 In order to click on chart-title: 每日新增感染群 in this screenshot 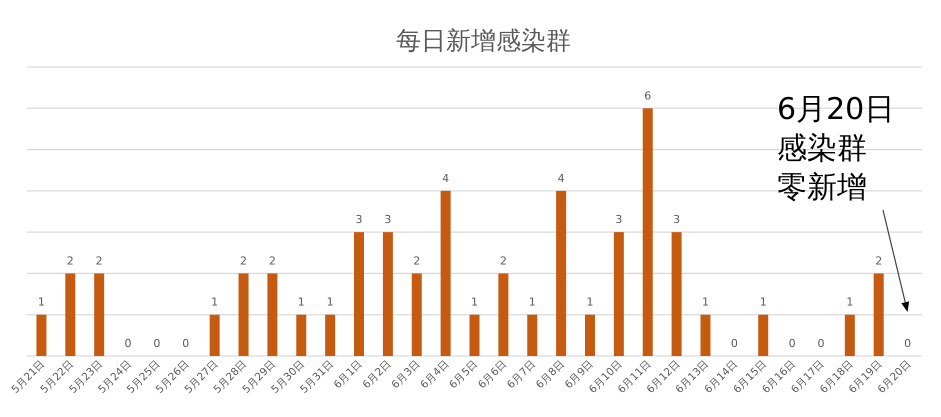, I will do `click(483, 40)`.